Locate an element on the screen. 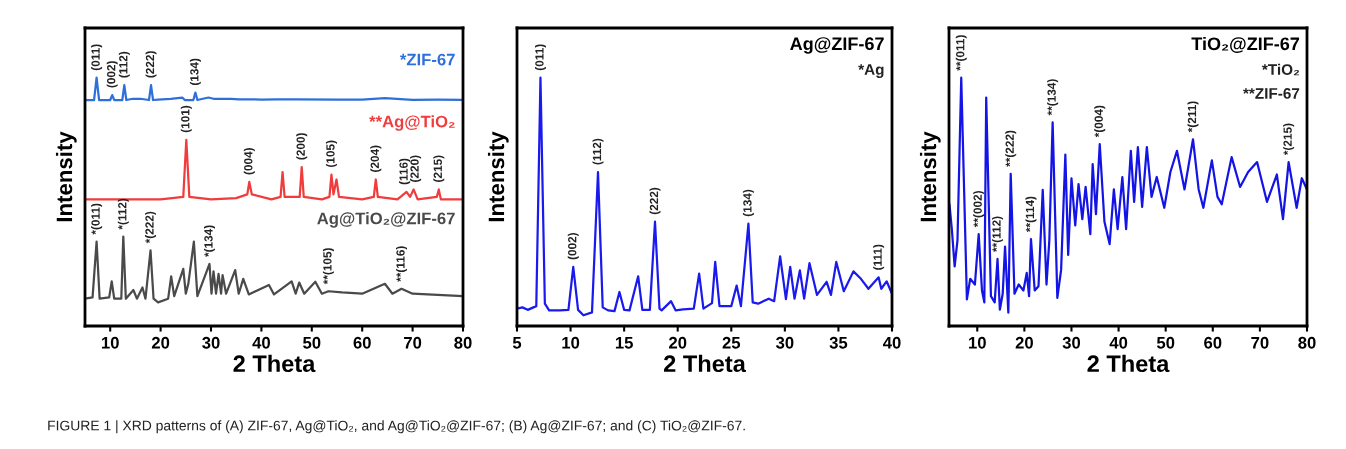  annotation: **ZIF-67 is located at coordinates (1271, 93).